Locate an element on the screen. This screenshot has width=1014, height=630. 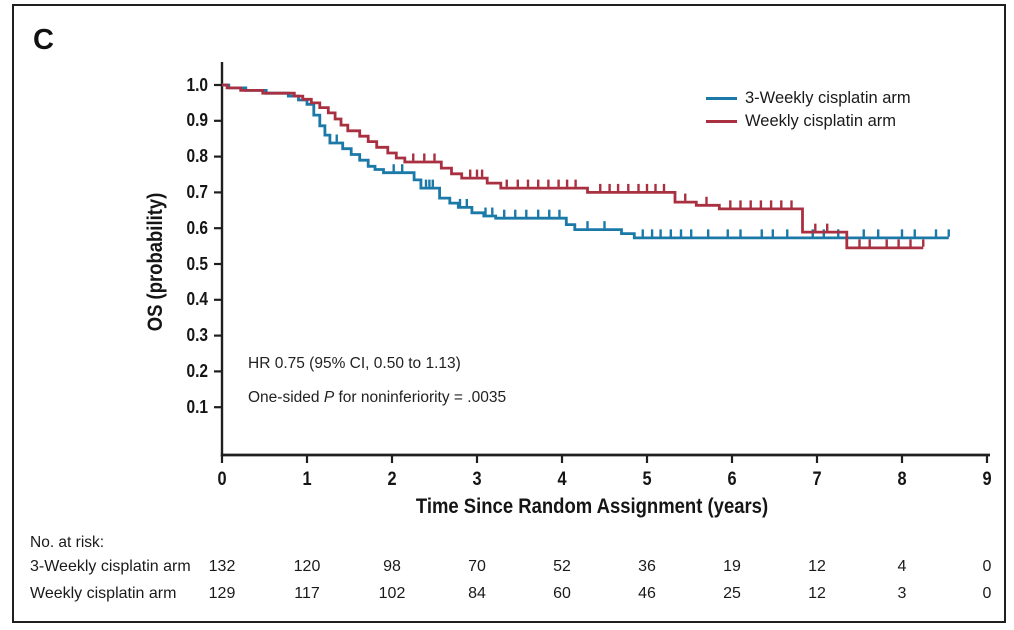
risk-value: 70 is located at coordinates (477, 566).